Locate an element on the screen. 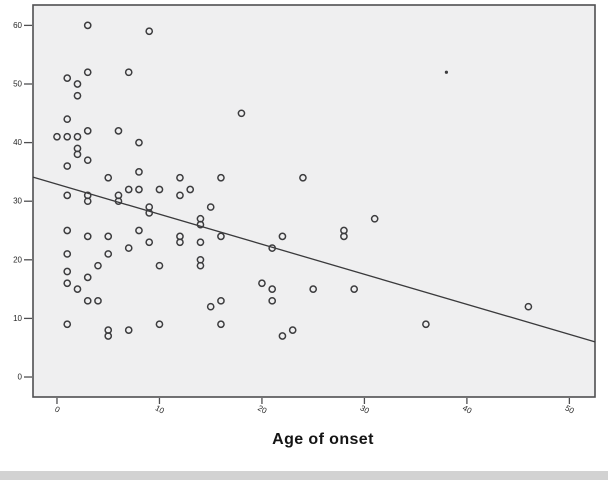 The width and height of the screenshot is (608, 480). x-tick-label: 40 is located at coordinates (467, 409).